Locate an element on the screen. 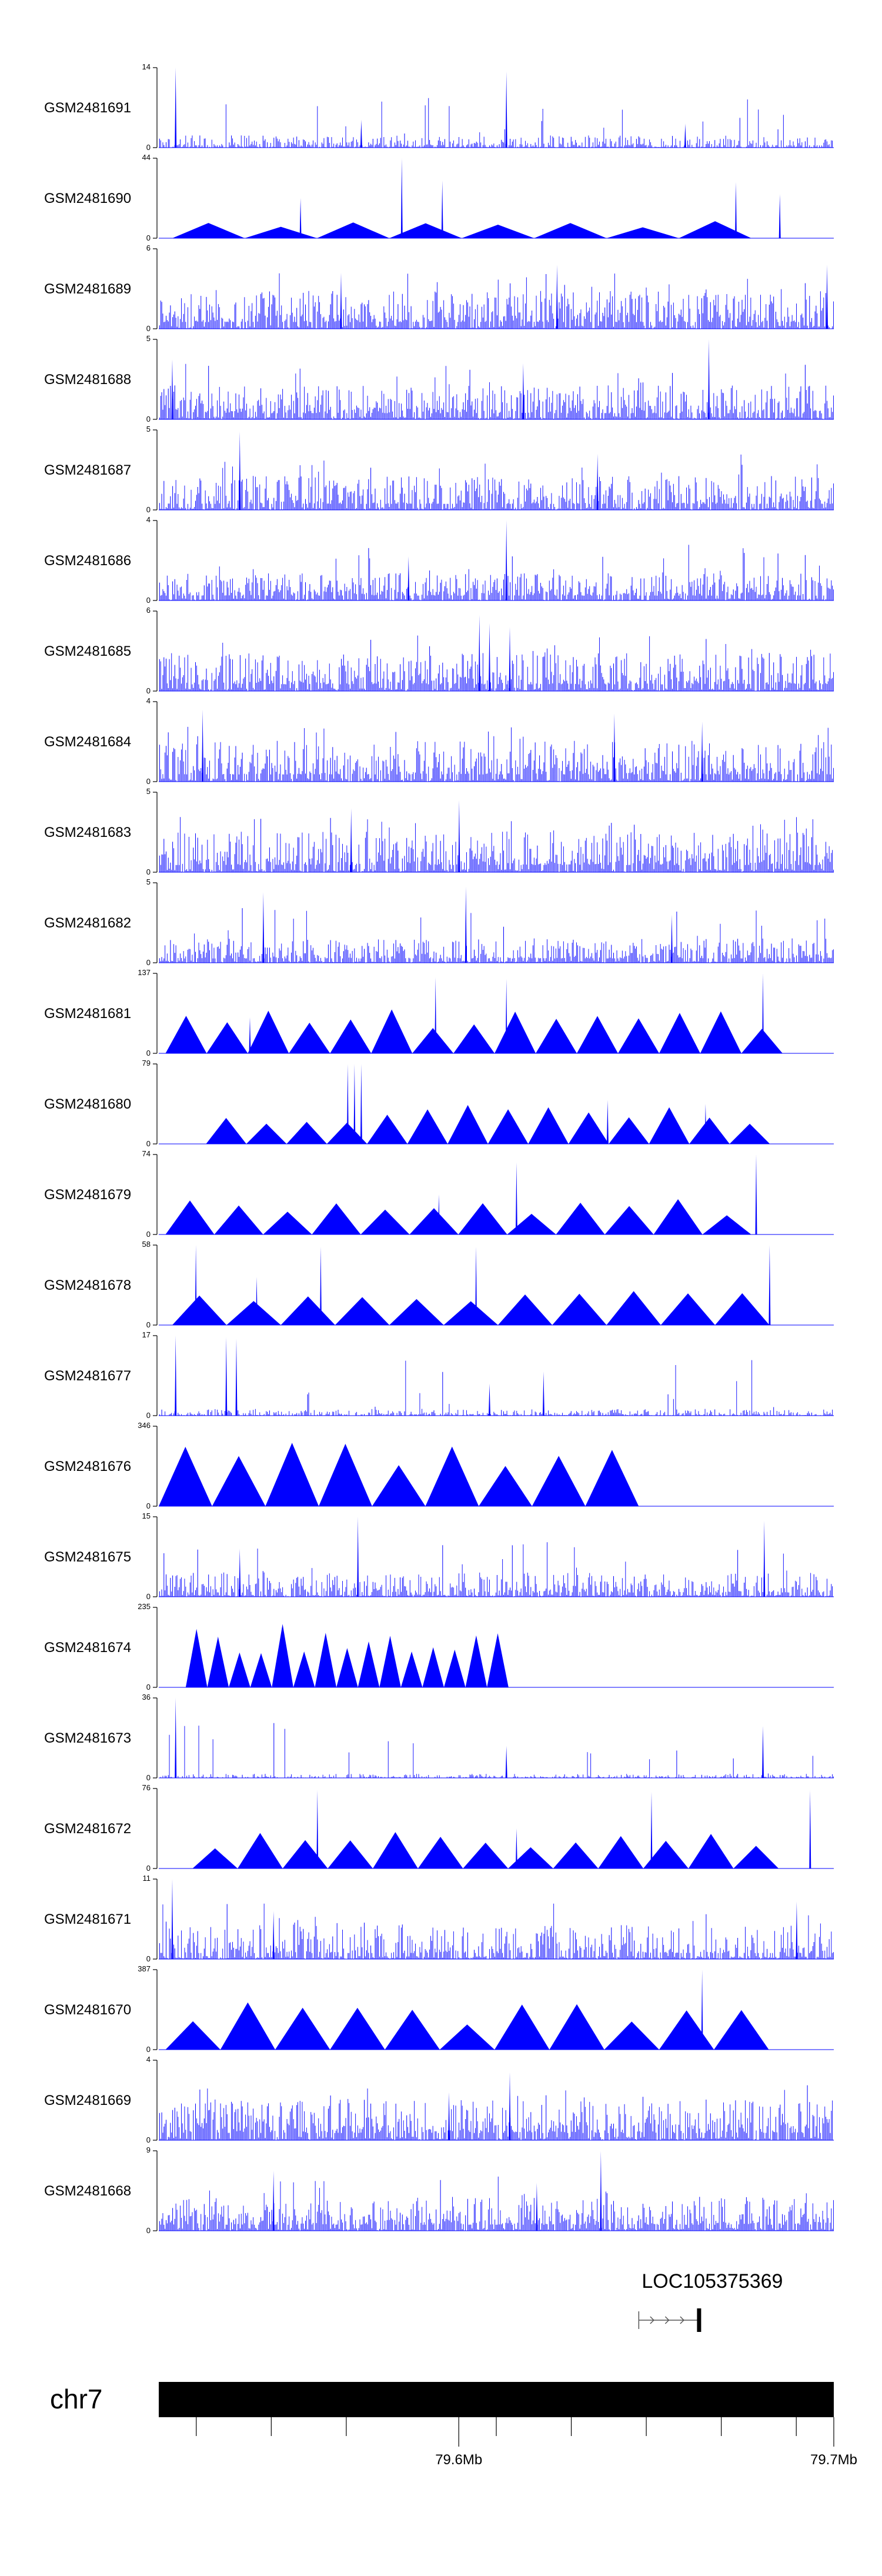 This screenshot has width=882, height=2576. track-GSM2481679: GSM2481679 74 0 is located at coordinates (439, 1194).